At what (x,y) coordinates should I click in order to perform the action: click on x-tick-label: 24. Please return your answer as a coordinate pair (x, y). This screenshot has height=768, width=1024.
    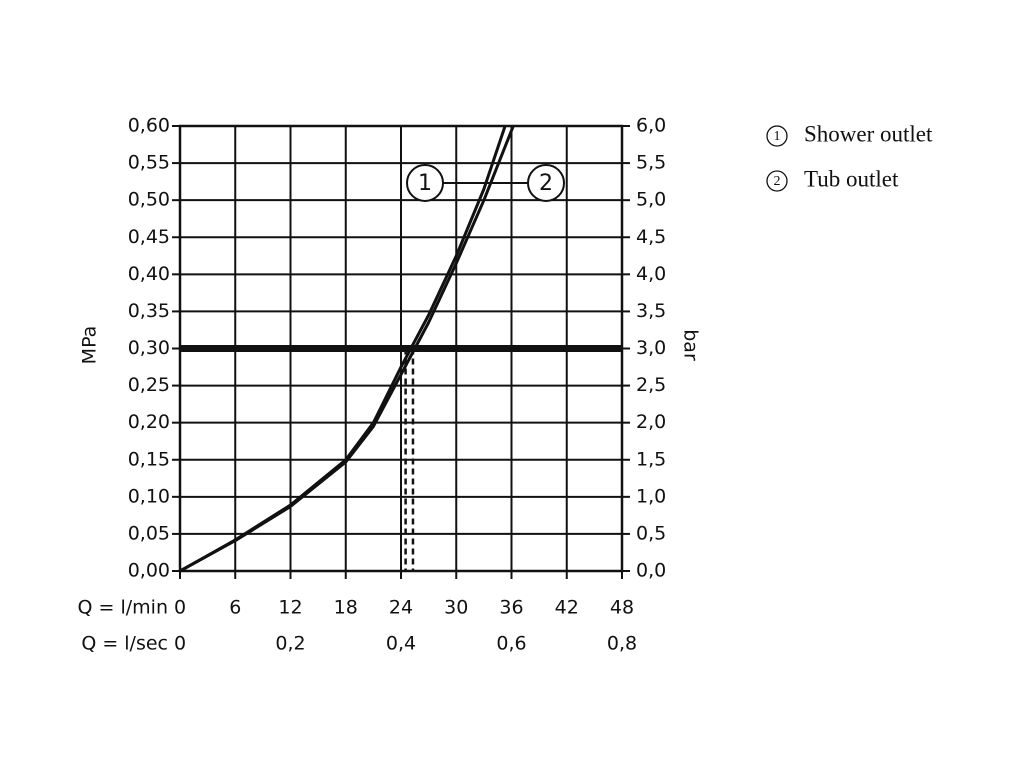
    Looking at the image, I should click on (401, 608).